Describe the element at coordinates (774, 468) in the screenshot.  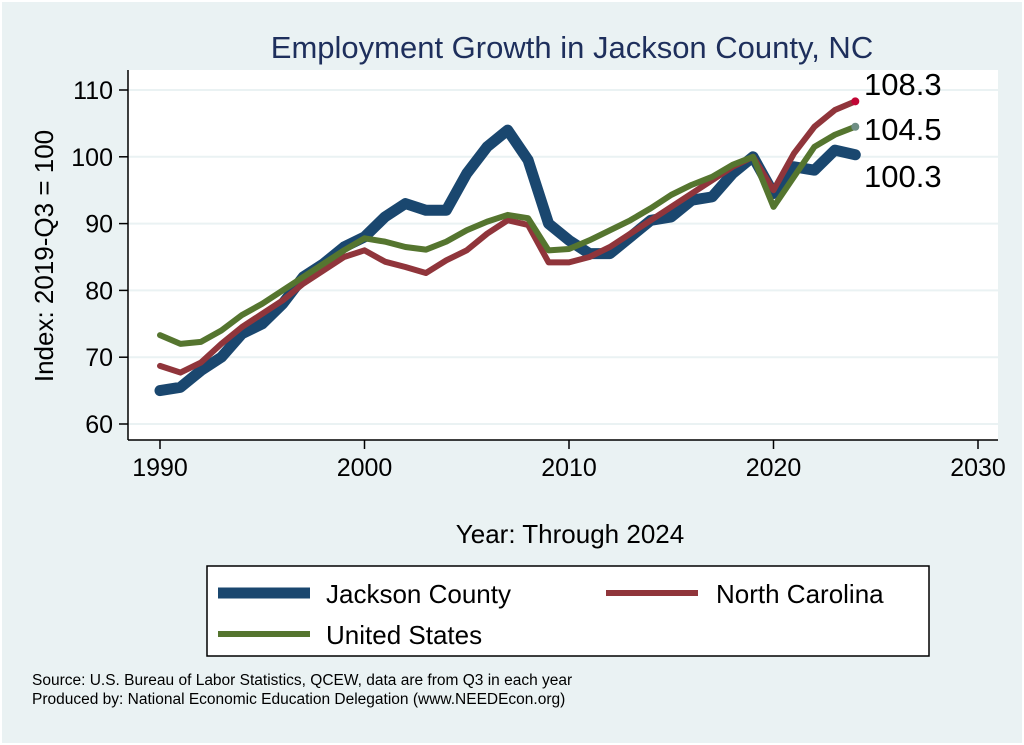
I see `x-tick-label: 2020` at that location.